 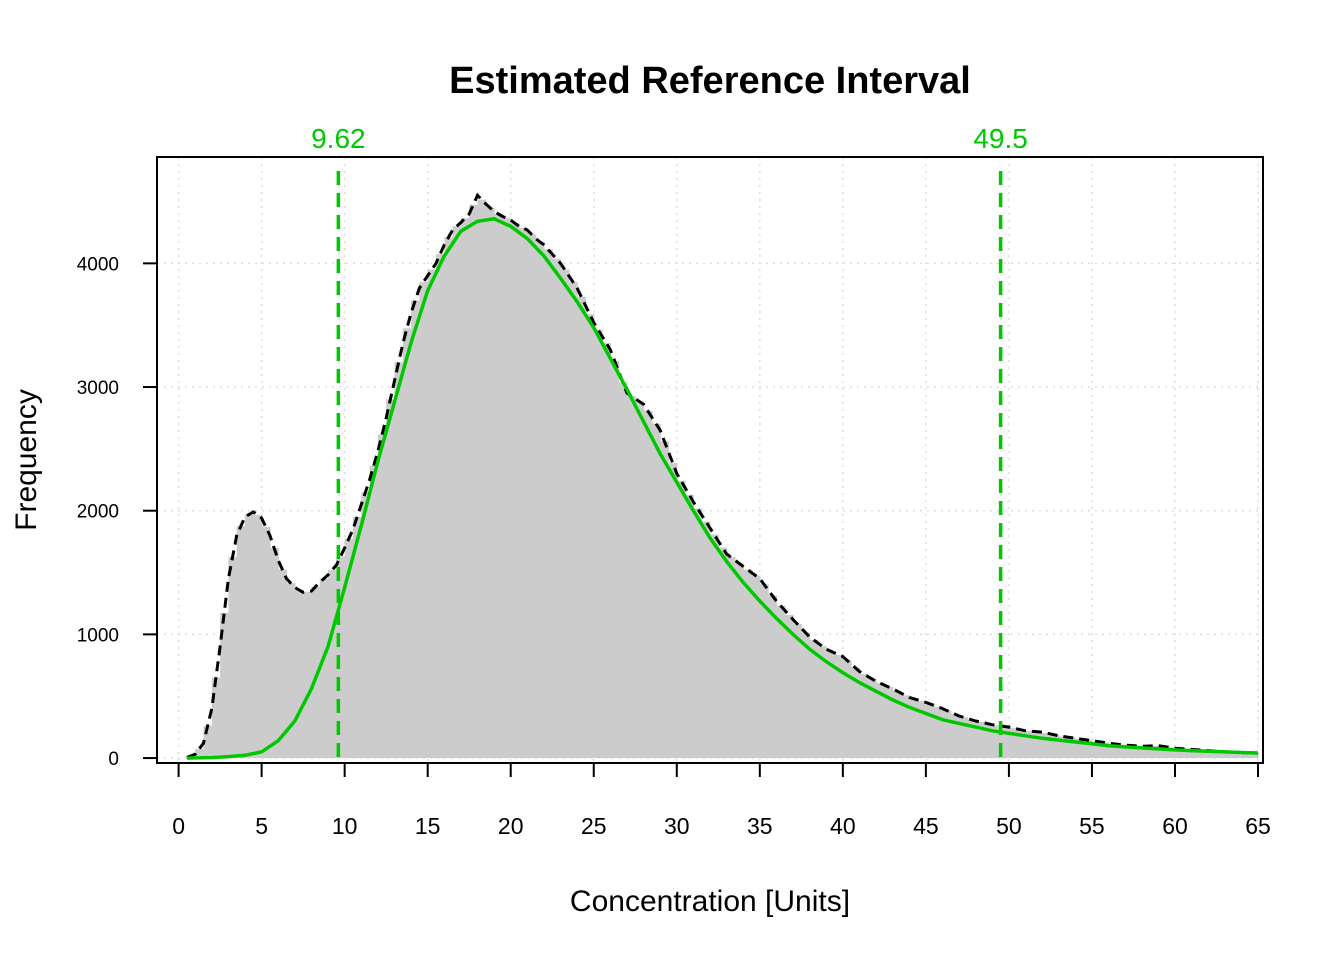 I want to click on x-tick-label: 20, so click(x=511, y=826).